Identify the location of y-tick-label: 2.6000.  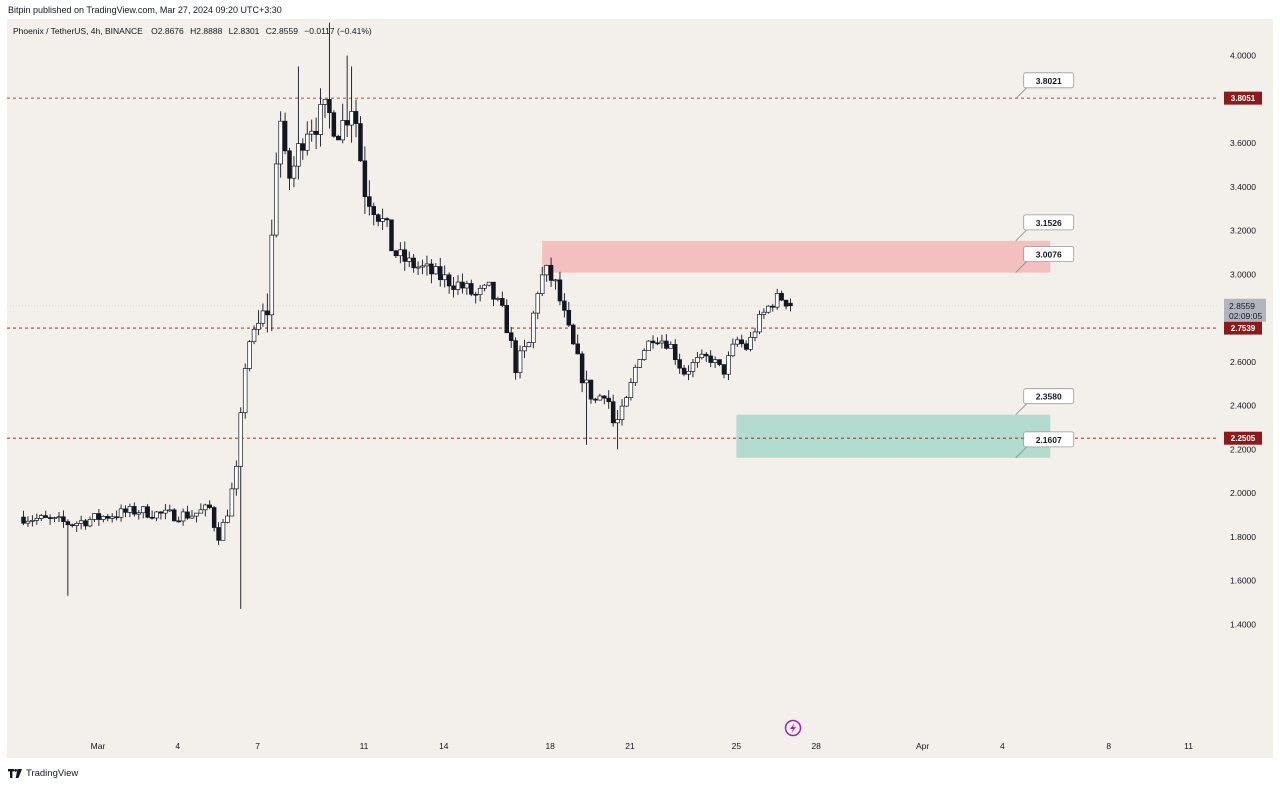
(1243, 362).